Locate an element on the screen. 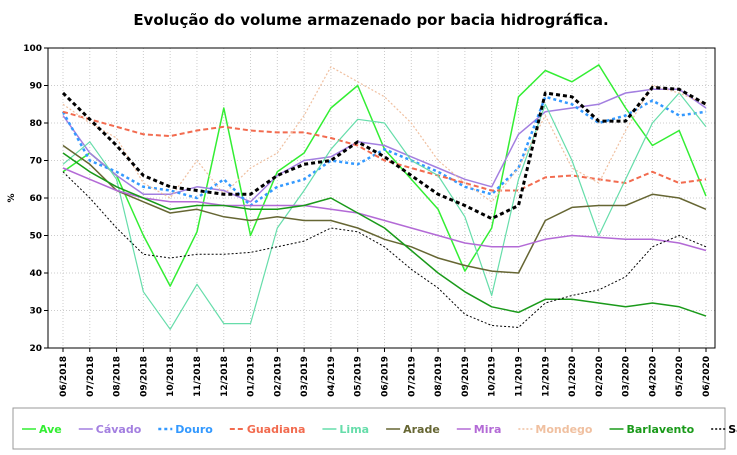  legend-item-douro: Douro is located at coordinates (185, 429).